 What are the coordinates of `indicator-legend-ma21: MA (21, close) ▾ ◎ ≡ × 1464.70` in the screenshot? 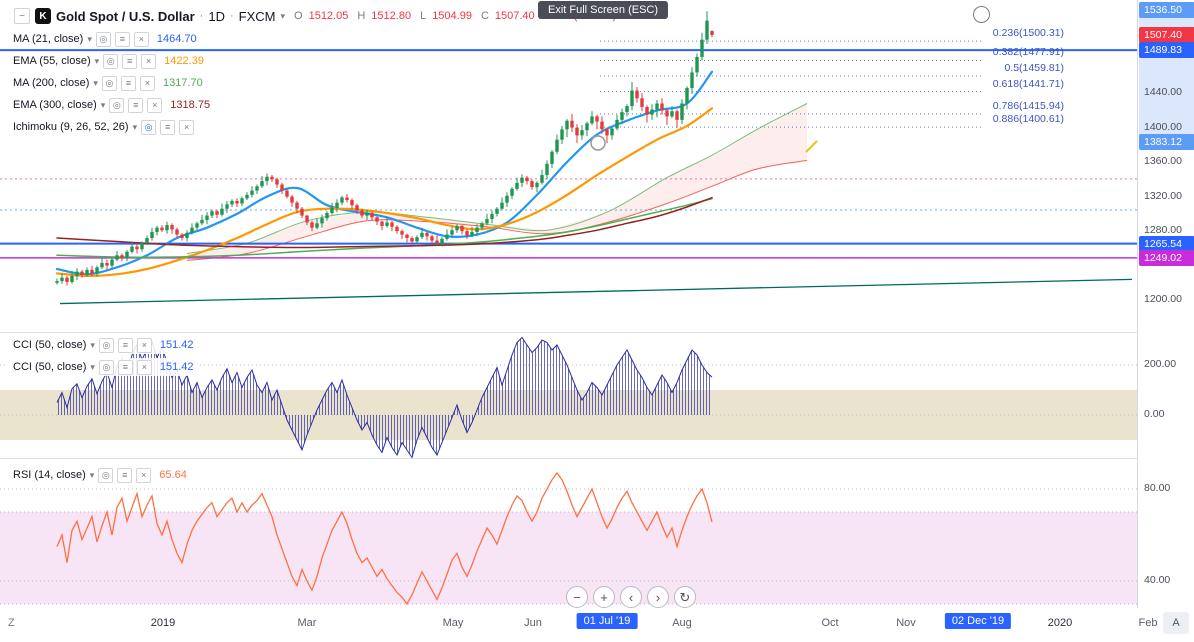 It's located at (105, 39).